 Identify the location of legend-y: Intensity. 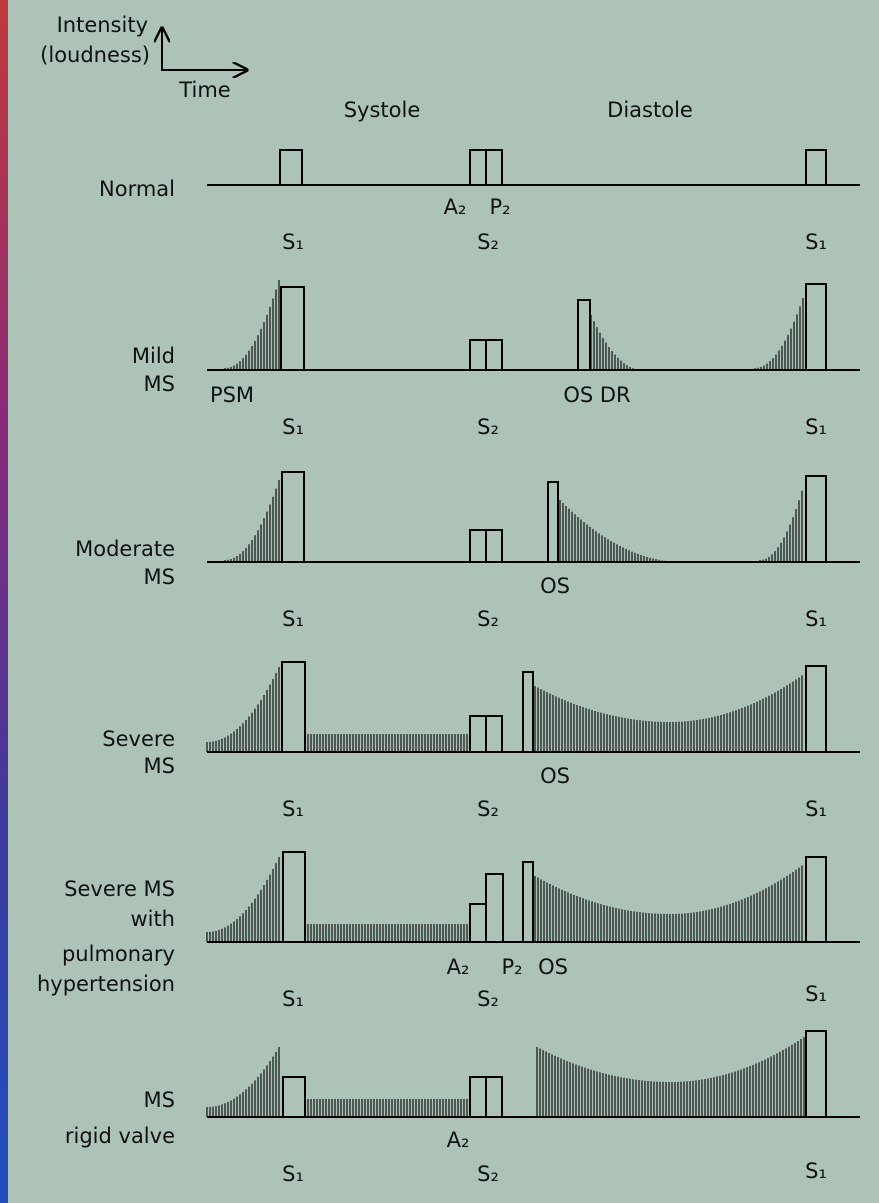
(102, 25).